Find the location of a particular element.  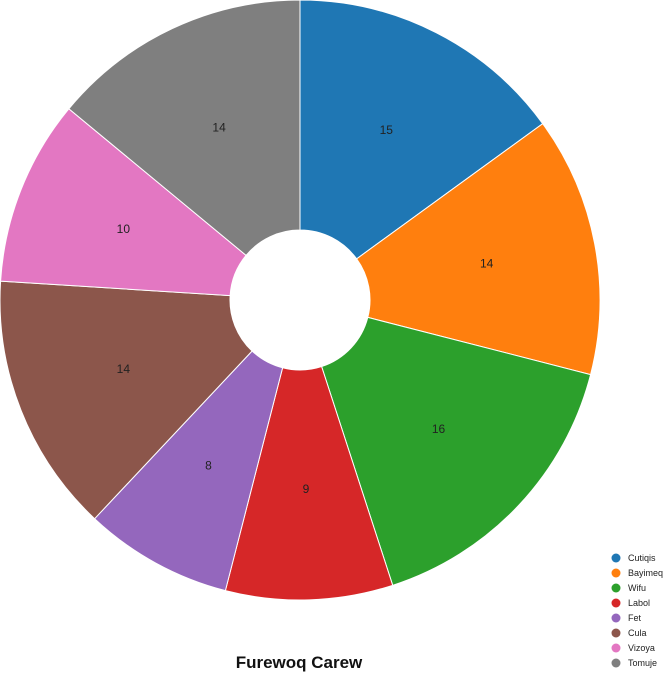

legend-swatch-wifu is located at coordinates (616, 588).